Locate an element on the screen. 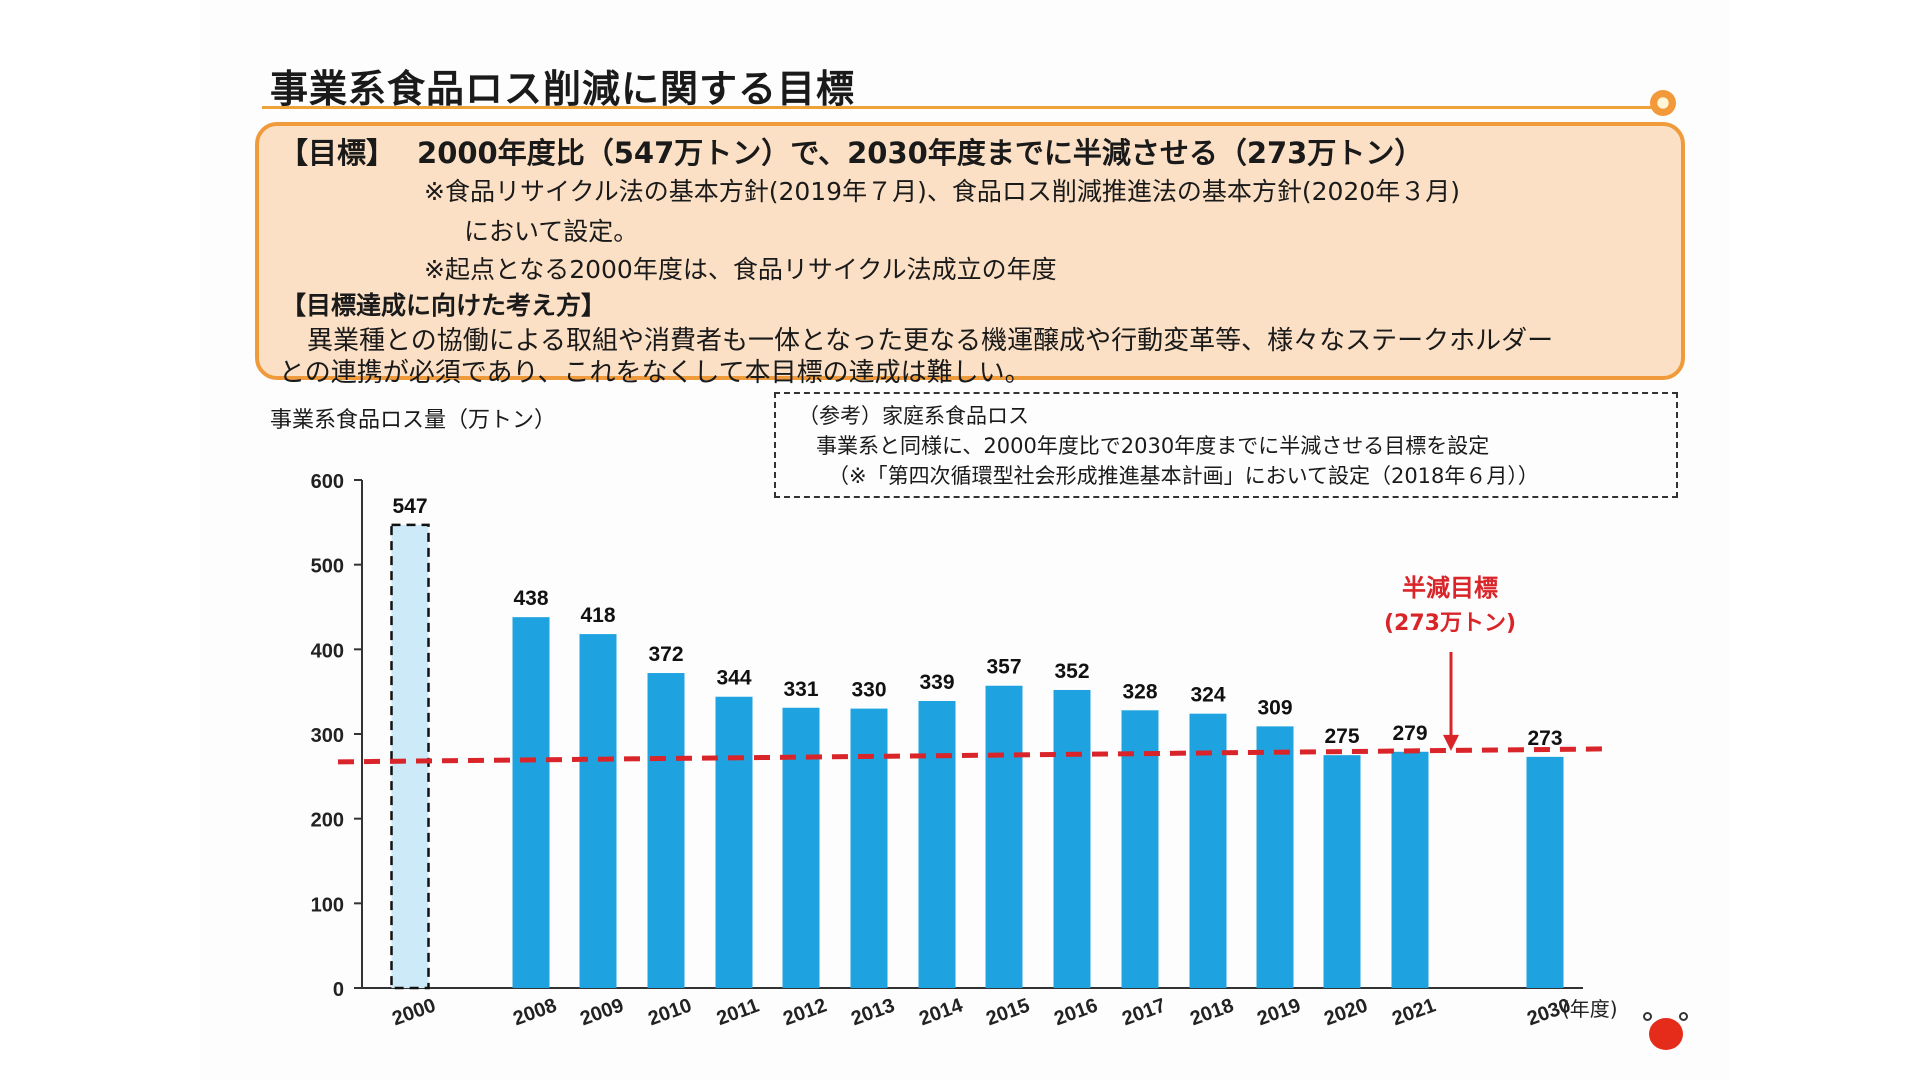 Image resolution: width=1920 pixels, height=1080 pixels. bar-2014 is located at coordinates (937, 844).